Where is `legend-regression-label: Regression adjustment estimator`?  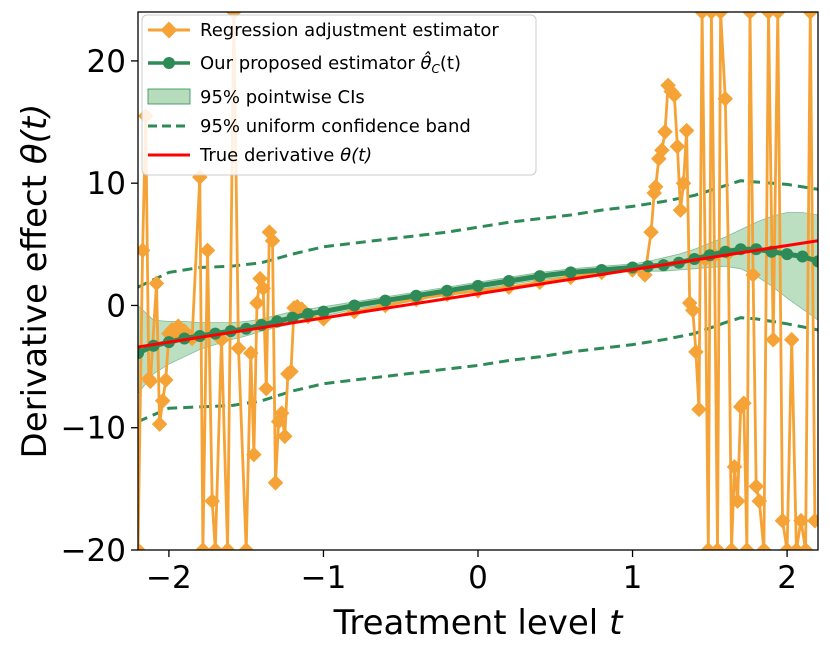
legend-regression-label: Regression adjustment estimator is located at coordinates (349, 30).